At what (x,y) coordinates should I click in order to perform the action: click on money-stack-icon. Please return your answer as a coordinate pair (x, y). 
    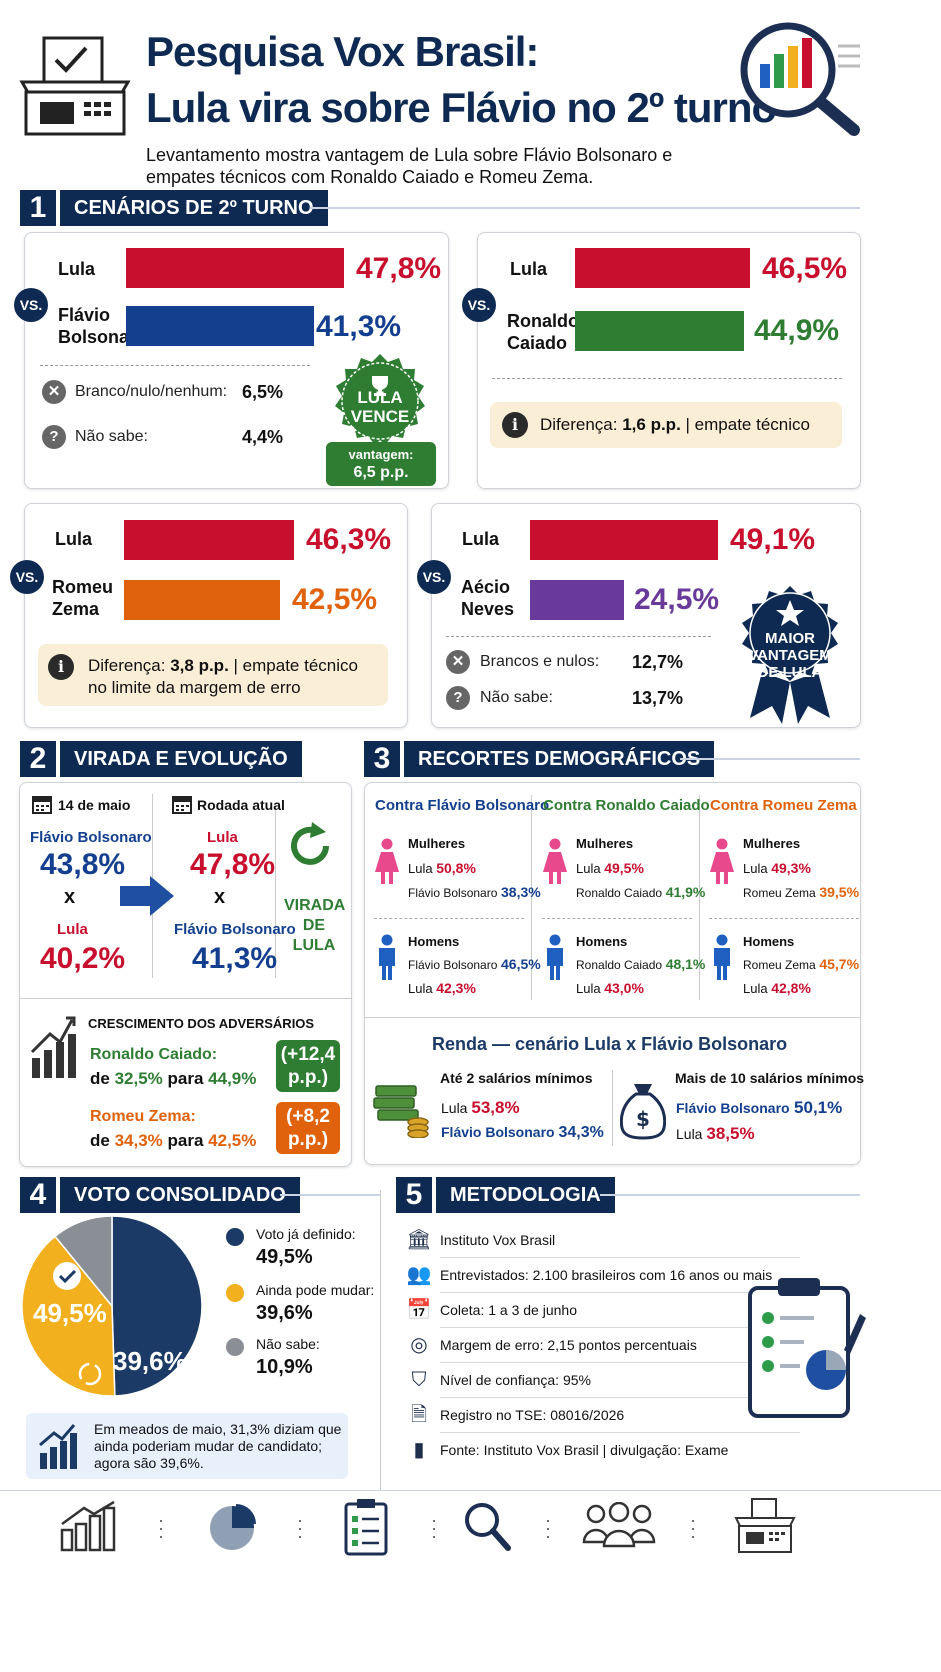
    Looking at the image, I should click on (401, 1111).